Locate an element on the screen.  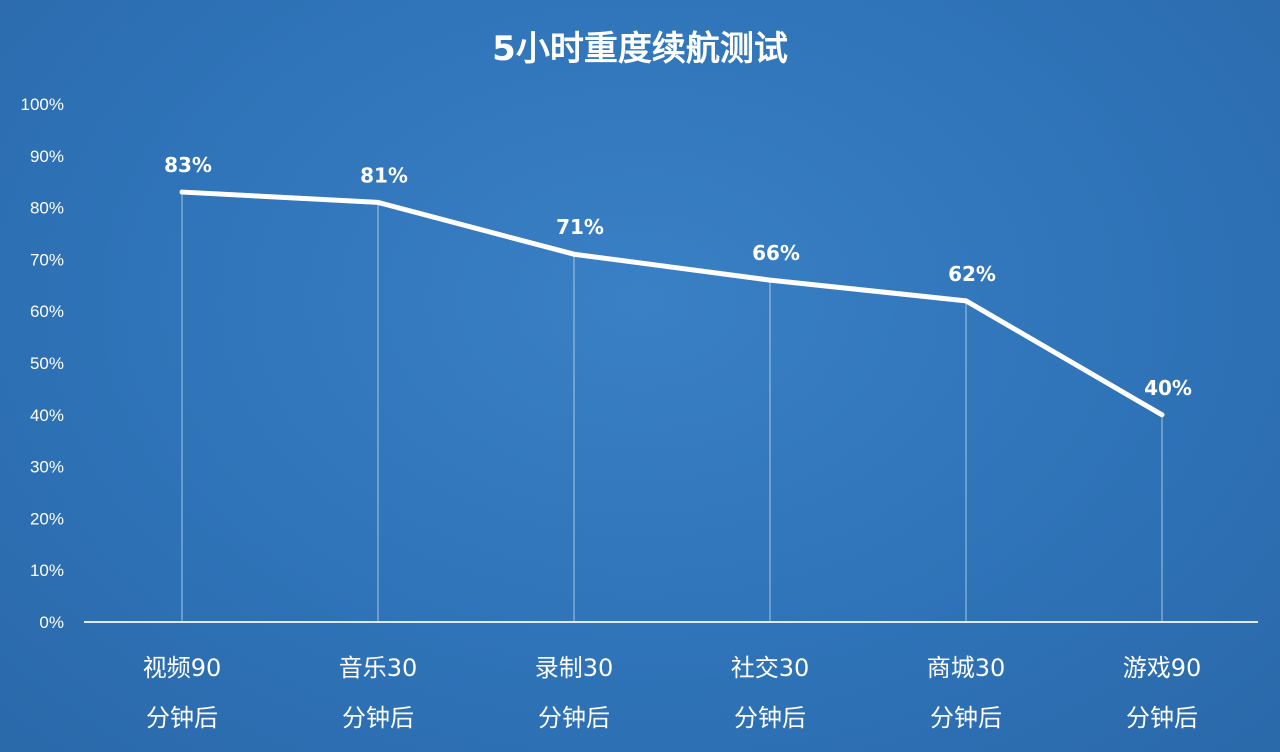
y-axis-ticks: 0% 10% 20% 30% 40% 50% 60% 70% 80% 90% 100% is located at coordinates (42, 363).